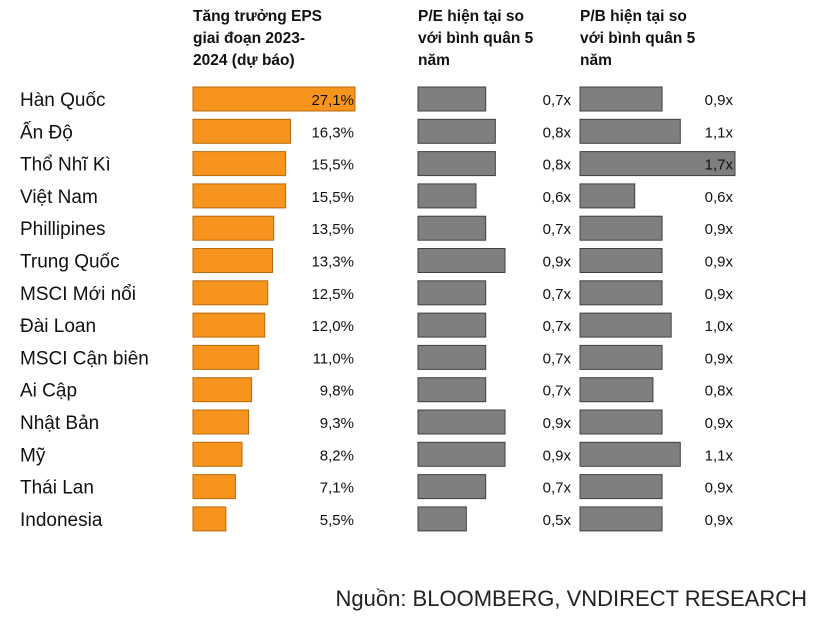 The image size is (819, 619). What do you see at coordinates (48, 391) in the screenshot?
I see `category-label: Ai Cập` at bounding box center [48, 391].